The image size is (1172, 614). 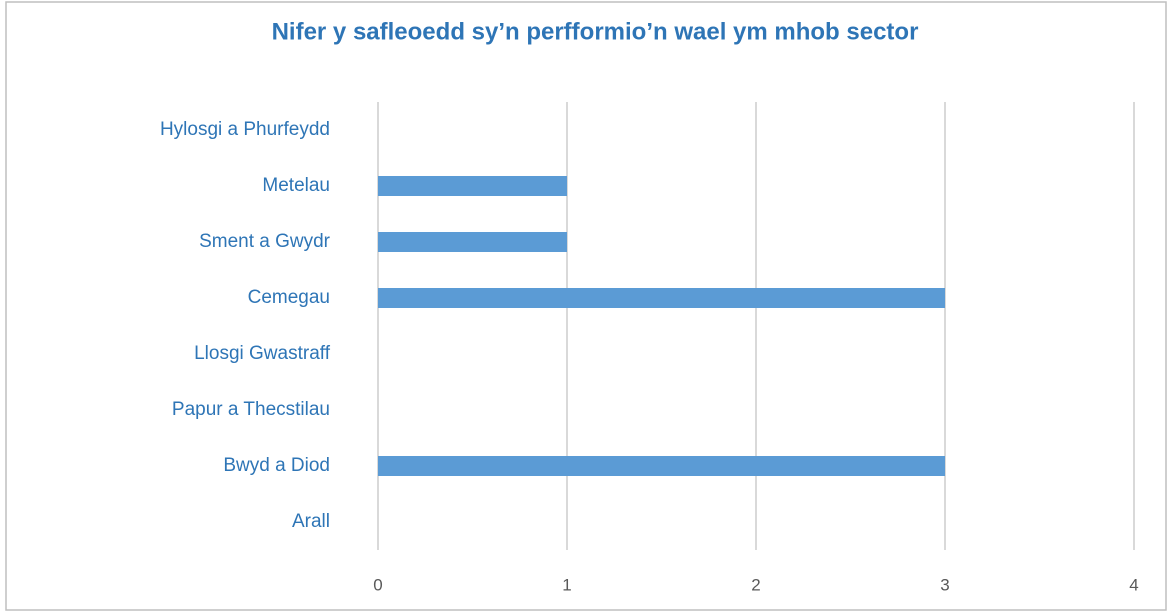 What do you see at coordinates (289, 297) in the screenshot?
I see `y-tick-label: Cemegau` at bounding box center [289, 297].